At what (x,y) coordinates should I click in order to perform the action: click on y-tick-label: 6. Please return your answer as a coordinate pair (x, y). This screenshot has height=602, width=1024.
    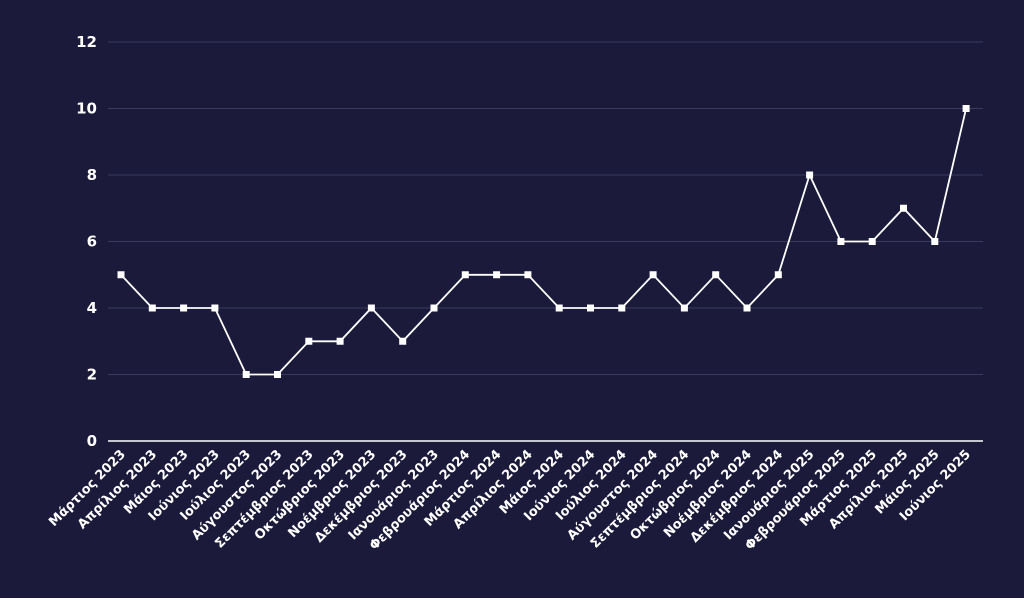
    Looking at the image, I should click on (92, 242).